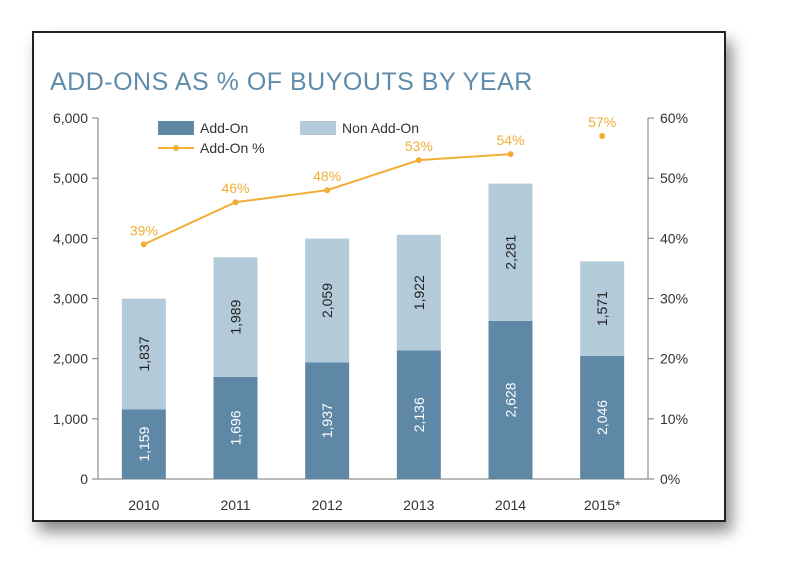 The width and height of the screenshot is (787, 587). Describe the element at coordinates (674, 419) in the screenshot. I see `y-right-tick-label: 10%` at that location.